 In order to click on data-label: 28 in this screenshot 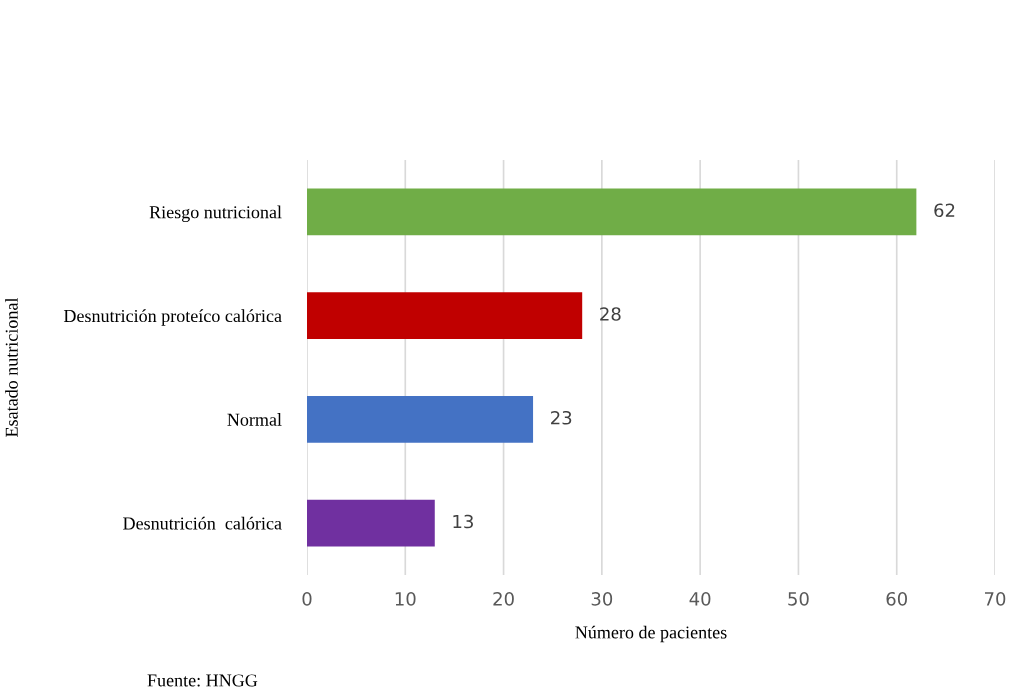, I will do `click(610, 314)`.